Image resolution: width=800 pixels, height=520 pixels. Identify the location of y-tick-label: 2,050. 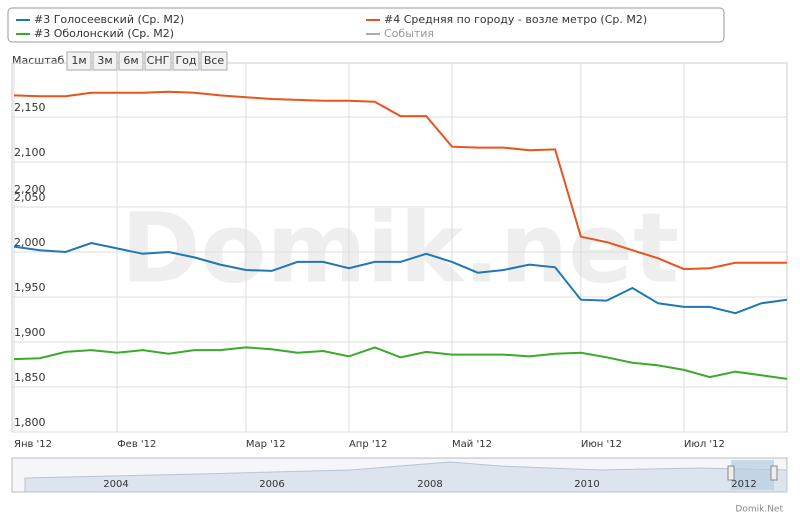
(30, 197).